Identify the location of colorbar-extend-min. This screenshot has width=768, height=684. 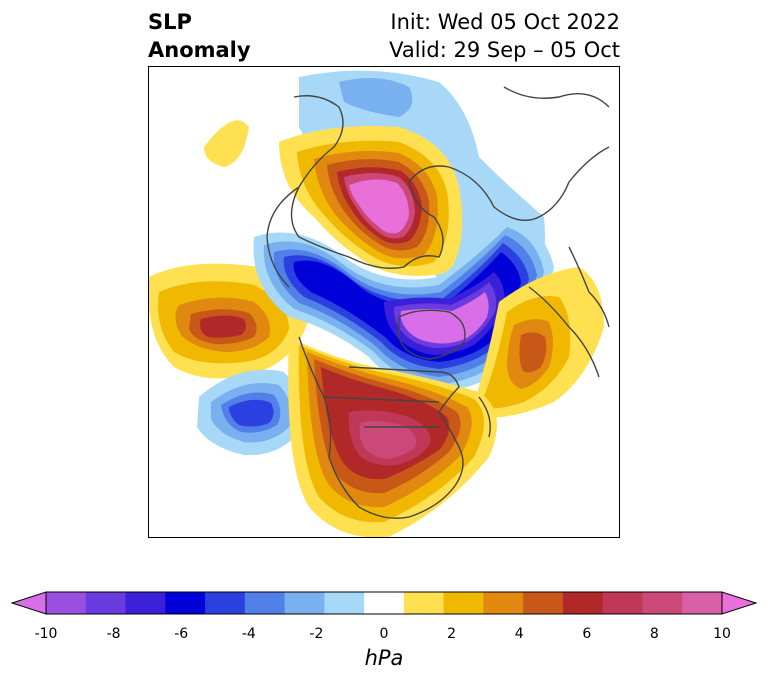
(28, 603).